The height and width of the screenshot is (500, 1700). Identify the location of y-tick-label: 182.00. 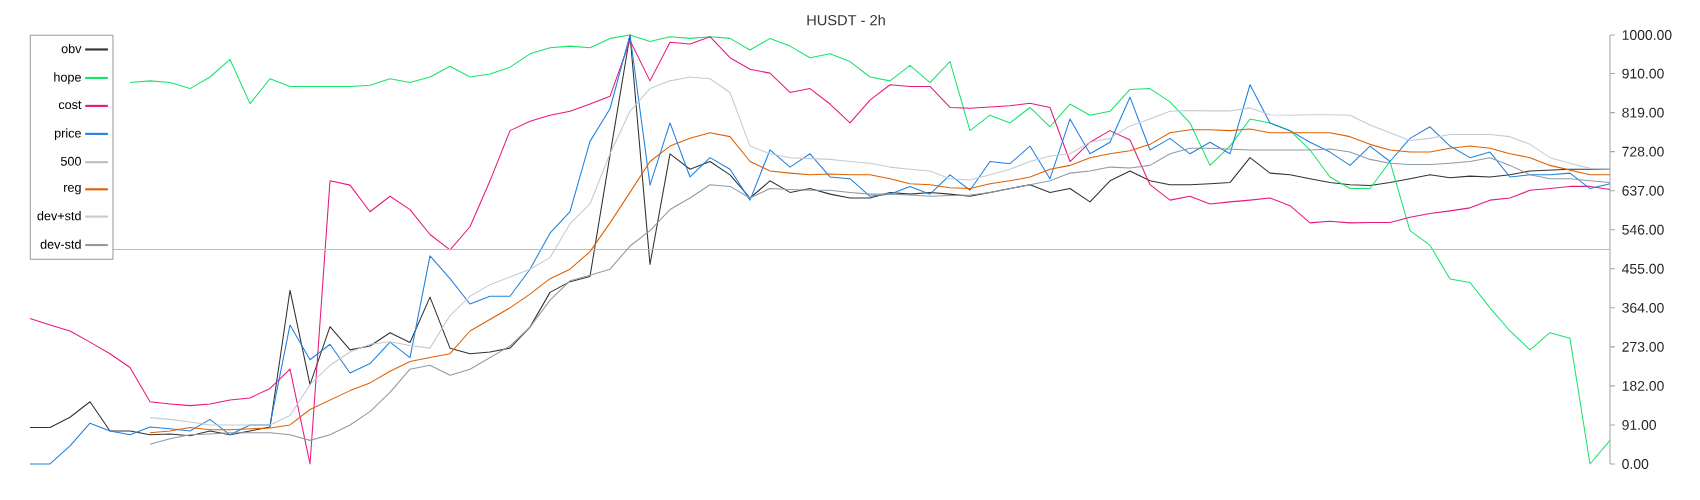
(1643, 385).